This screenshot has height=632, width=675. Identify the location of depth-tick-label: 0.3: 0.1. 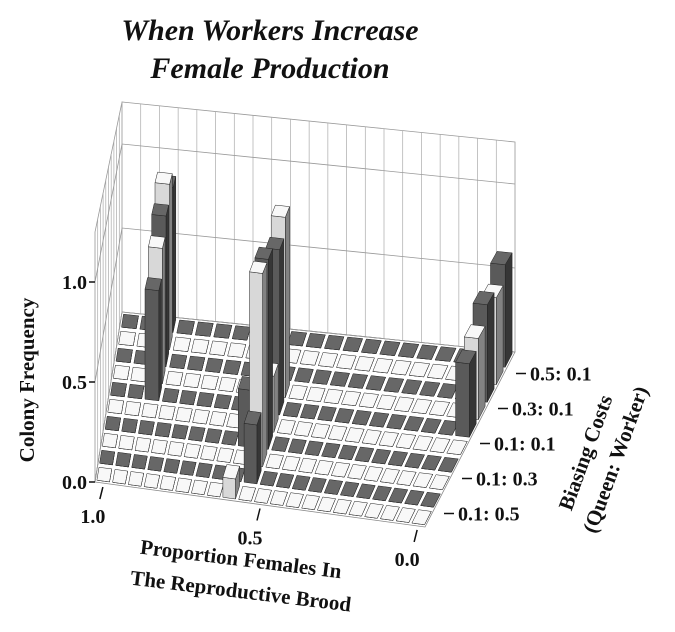
(543, 410).